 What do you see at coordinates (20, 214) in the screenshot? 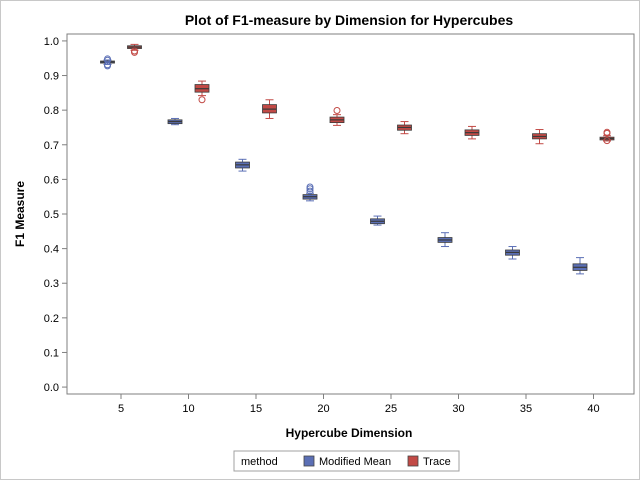
I see `y-axis-label: F1 Measure` at bounding box center [20, 214].